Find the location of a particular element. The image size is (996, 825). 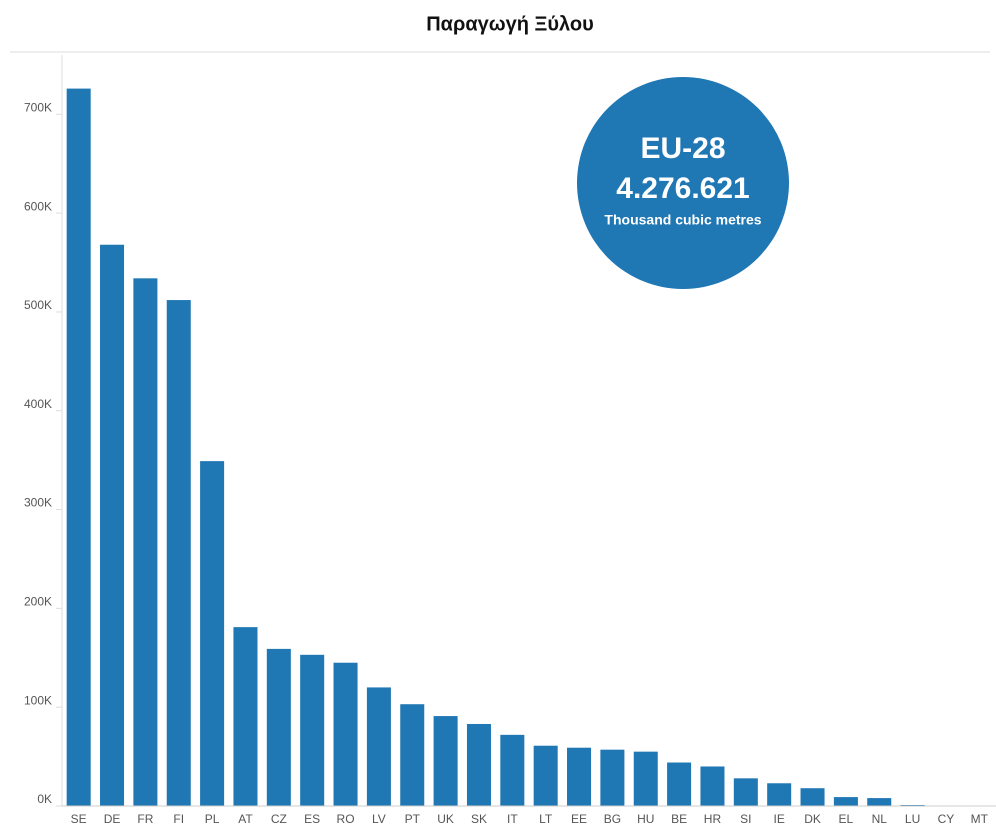

x-tick-label: ES is located at coordinates (312, 818).